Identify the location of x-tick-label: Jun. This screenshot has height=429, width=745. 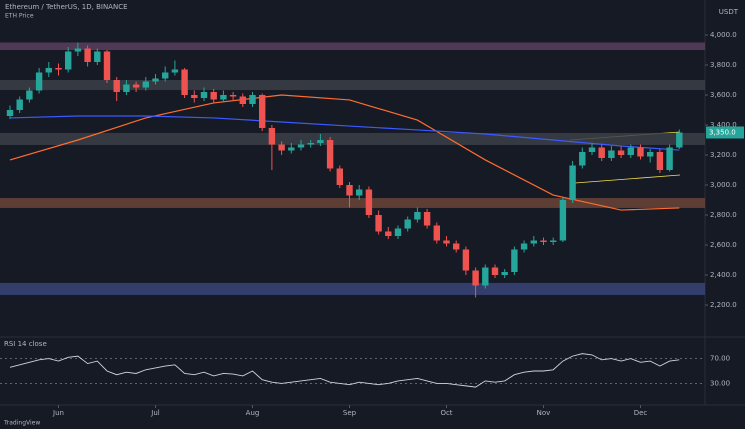
(58, 413).